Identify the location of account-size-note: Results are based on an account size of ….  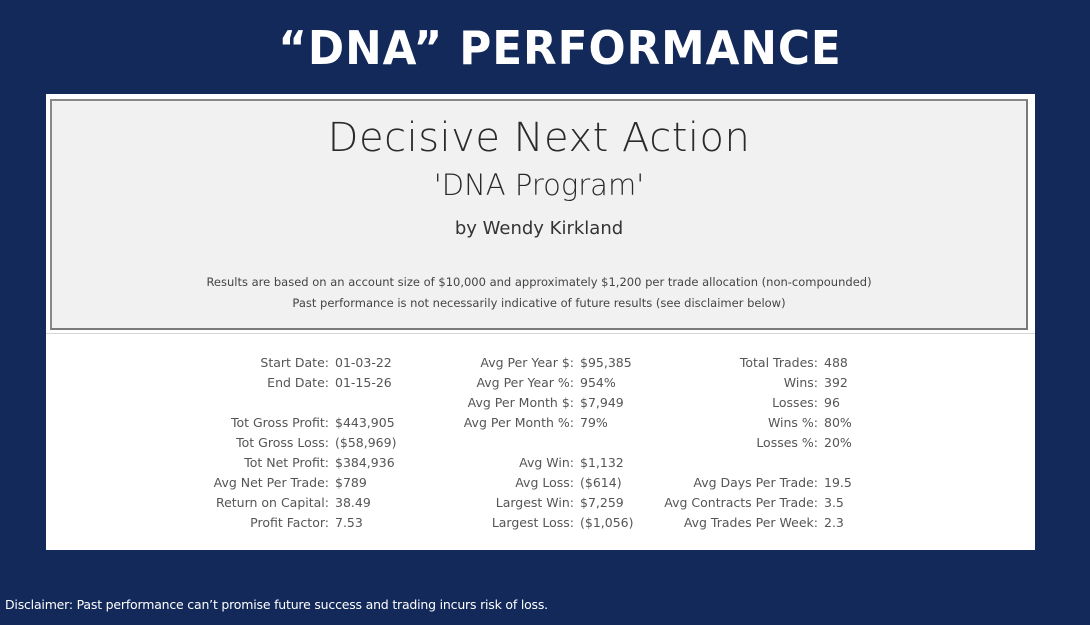
(539, 282).